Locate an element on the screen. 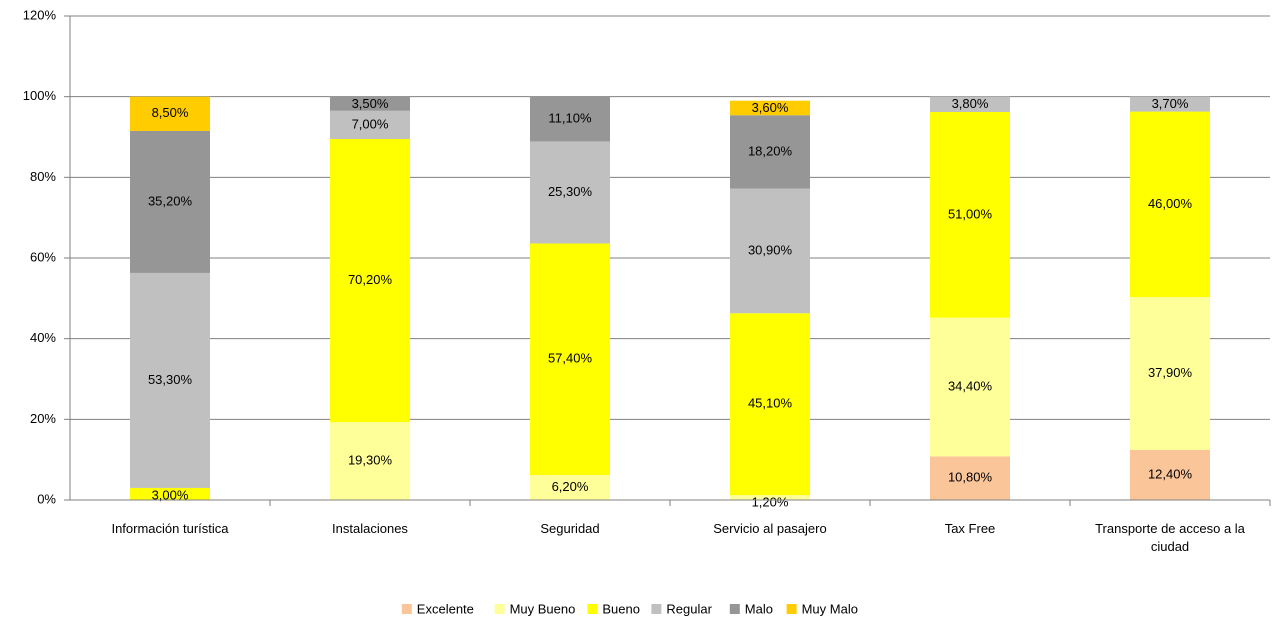  data-label: 8,50% is located at coordinates (170, 112).